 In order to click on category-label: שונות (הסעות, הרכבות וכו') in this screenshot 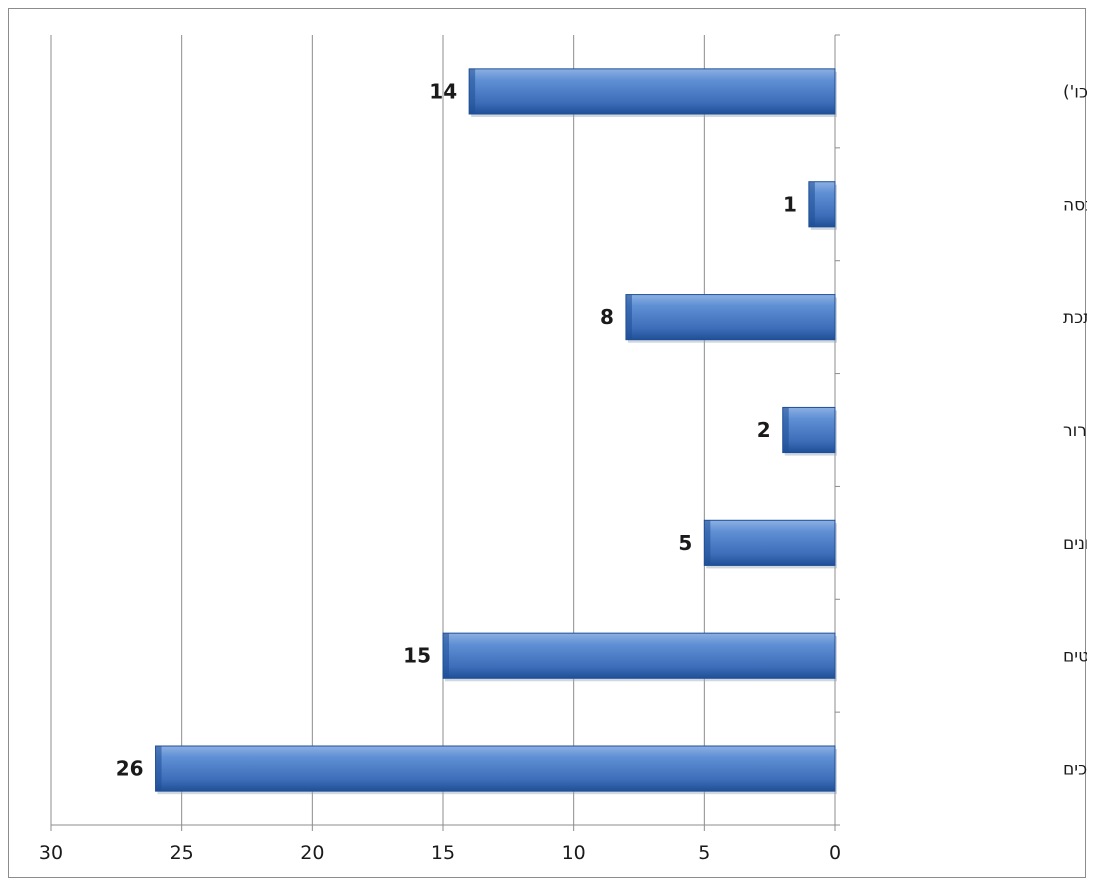, I will do `click(1075, 92)`.